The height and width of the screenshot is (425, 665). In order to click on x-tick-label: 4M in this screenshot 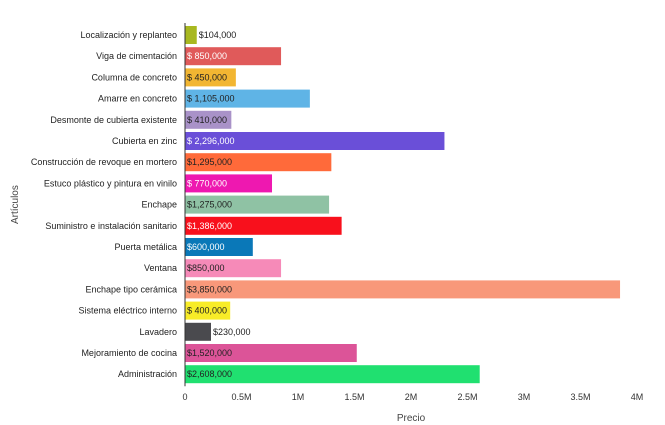, I will do `click(637, 397)`.